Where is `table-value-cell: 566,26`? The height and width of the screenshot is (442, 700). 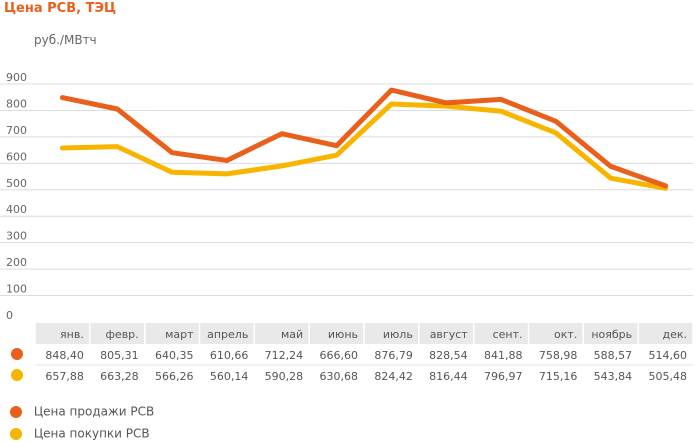
table-value-cell: 566,26 is located at coordinates (174, 376).